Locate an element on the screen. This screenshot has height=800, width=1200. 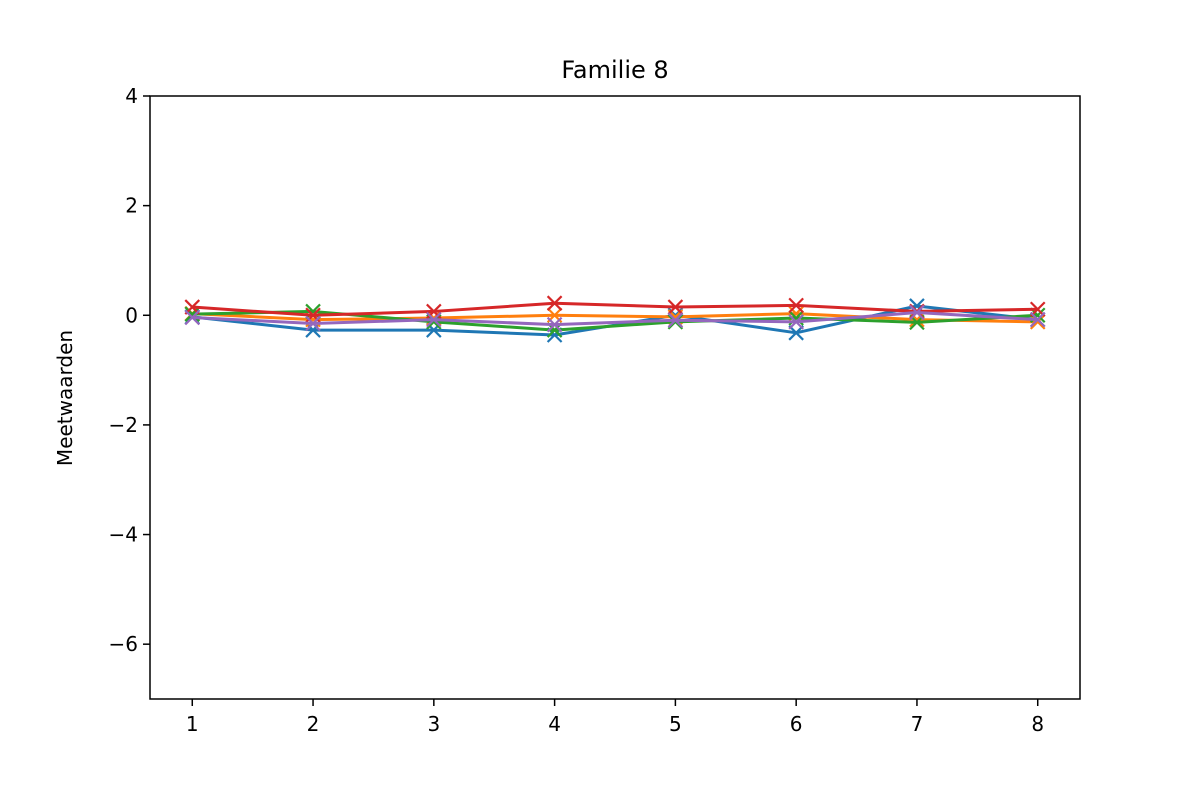
y-tick-label: 0 is located at coordinates (131, 315).